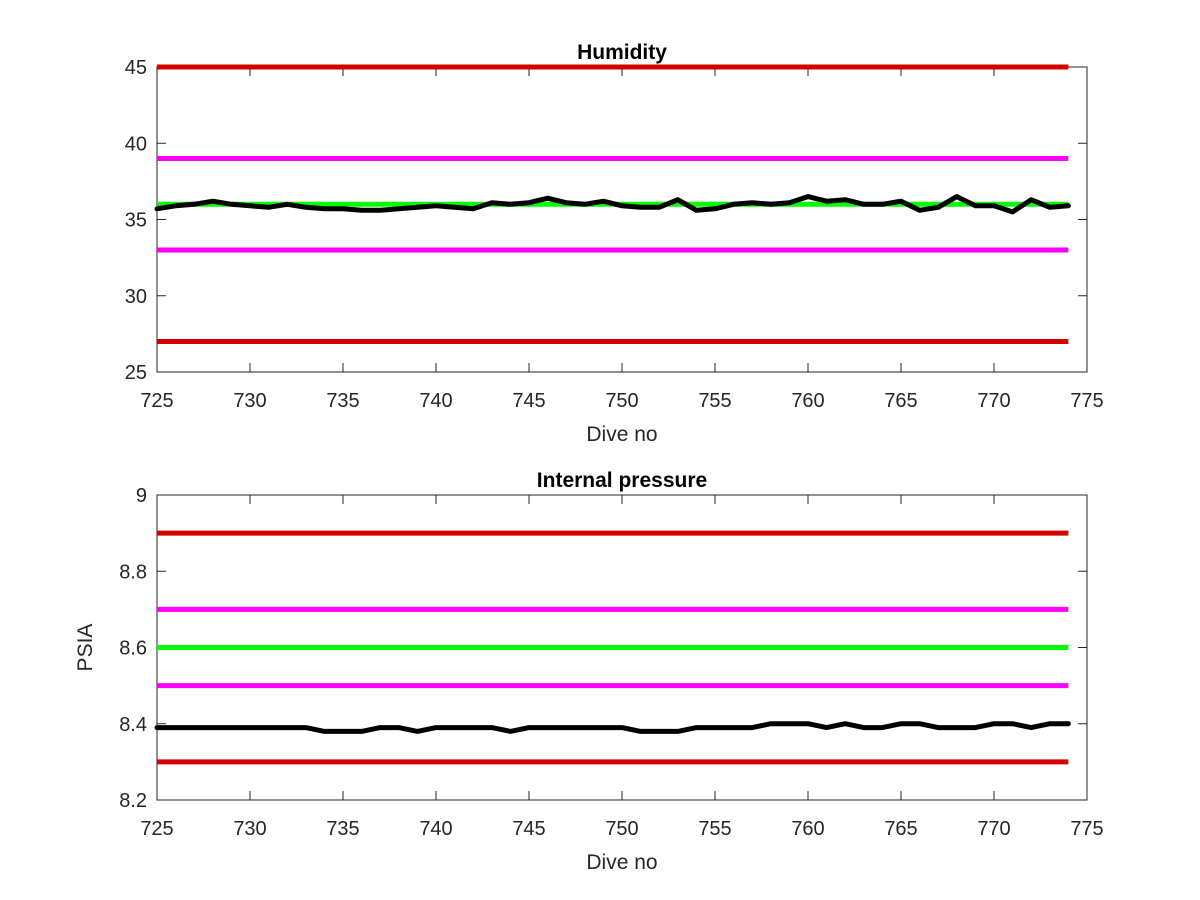 Image resolution: width=1200 pixels, height=900 pixels. What do you see at coordinates (133, 801) in the screenshot?
I see `y-tick-label: 8.2` at bounding box center [133, 801].